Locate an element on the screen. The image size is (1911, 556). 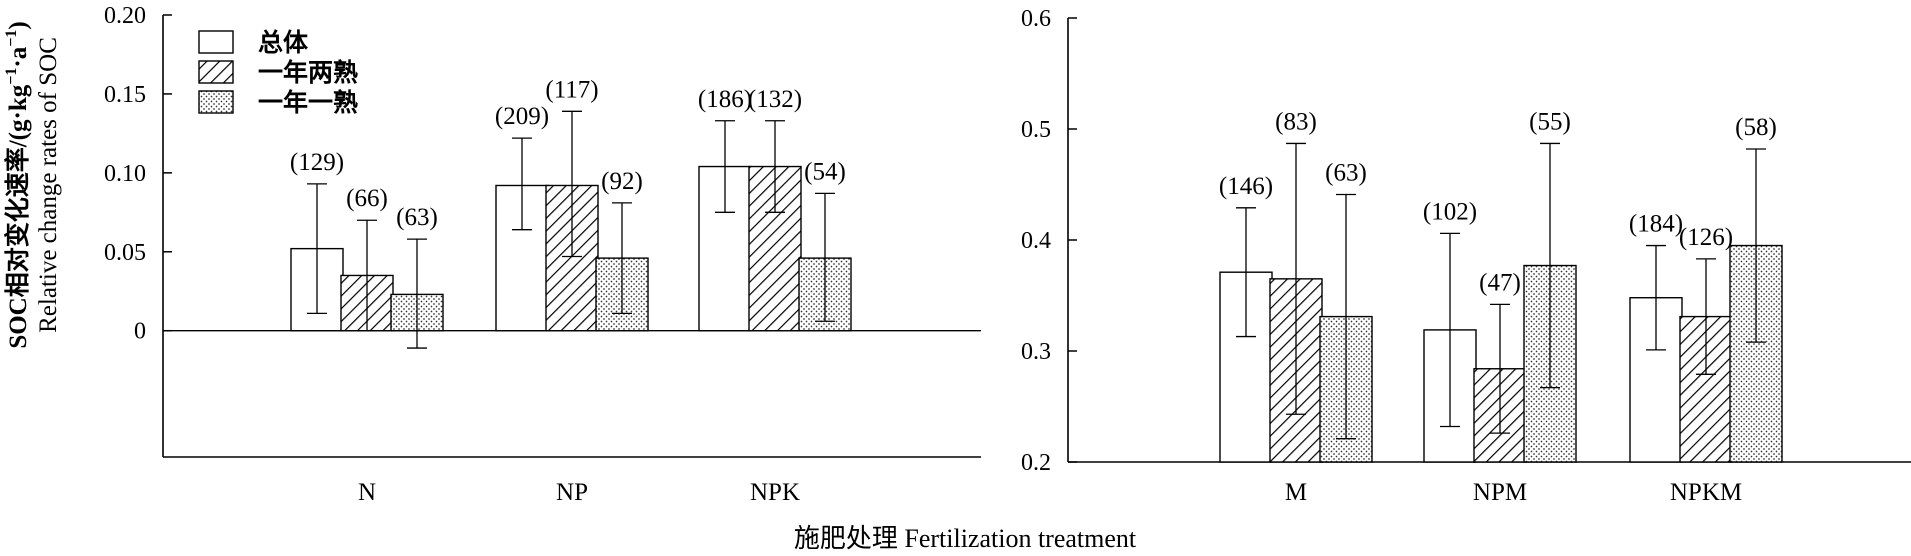
sample-size-label: (184) is located at coordinates (1656, 224).